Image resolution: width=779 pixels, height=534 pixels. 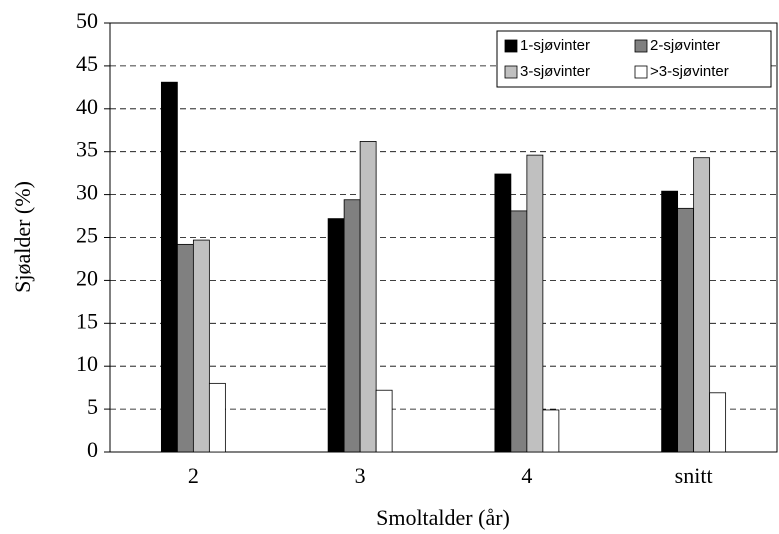 I want to click on y-axis-title: Sjøalder (%), so click(x=22, y=237).